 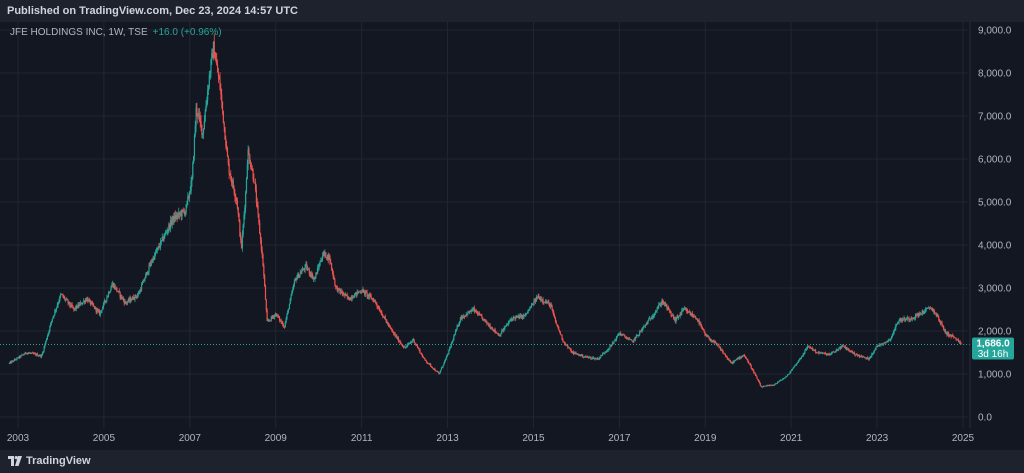 What do you see at coordinates (877, 438) in the screenshot?
I see `x-tick-label: 2023` at bounding box center [877, 438].